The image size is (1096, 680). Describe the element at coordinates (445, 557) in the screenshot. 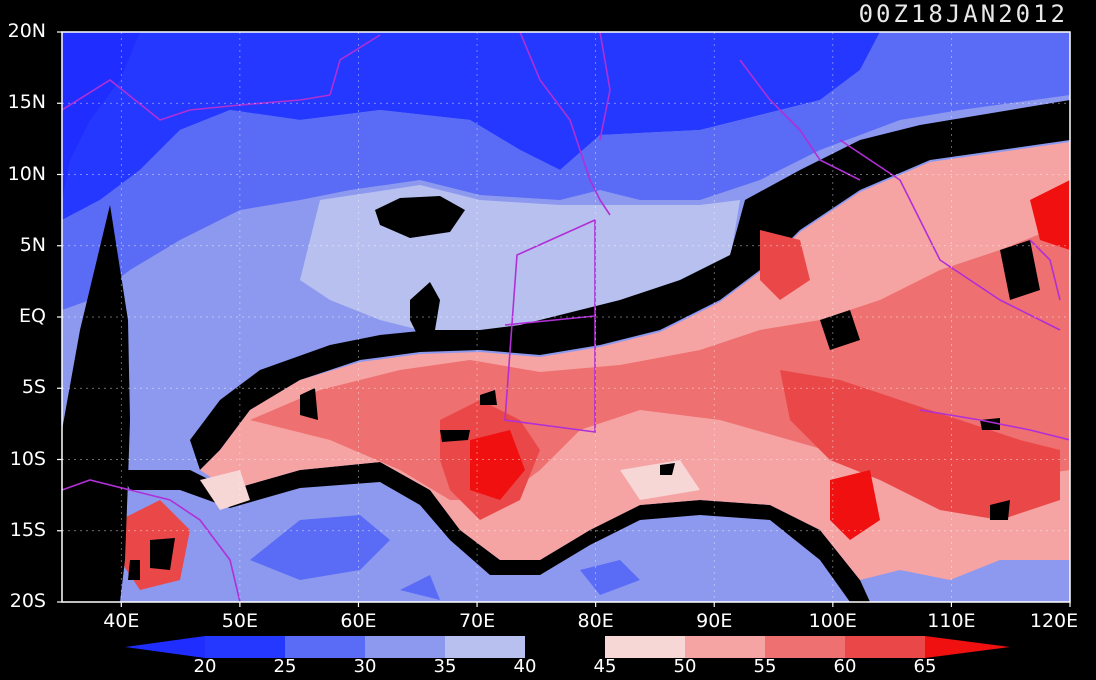

I see `south-medium-blue-patches` at that location.